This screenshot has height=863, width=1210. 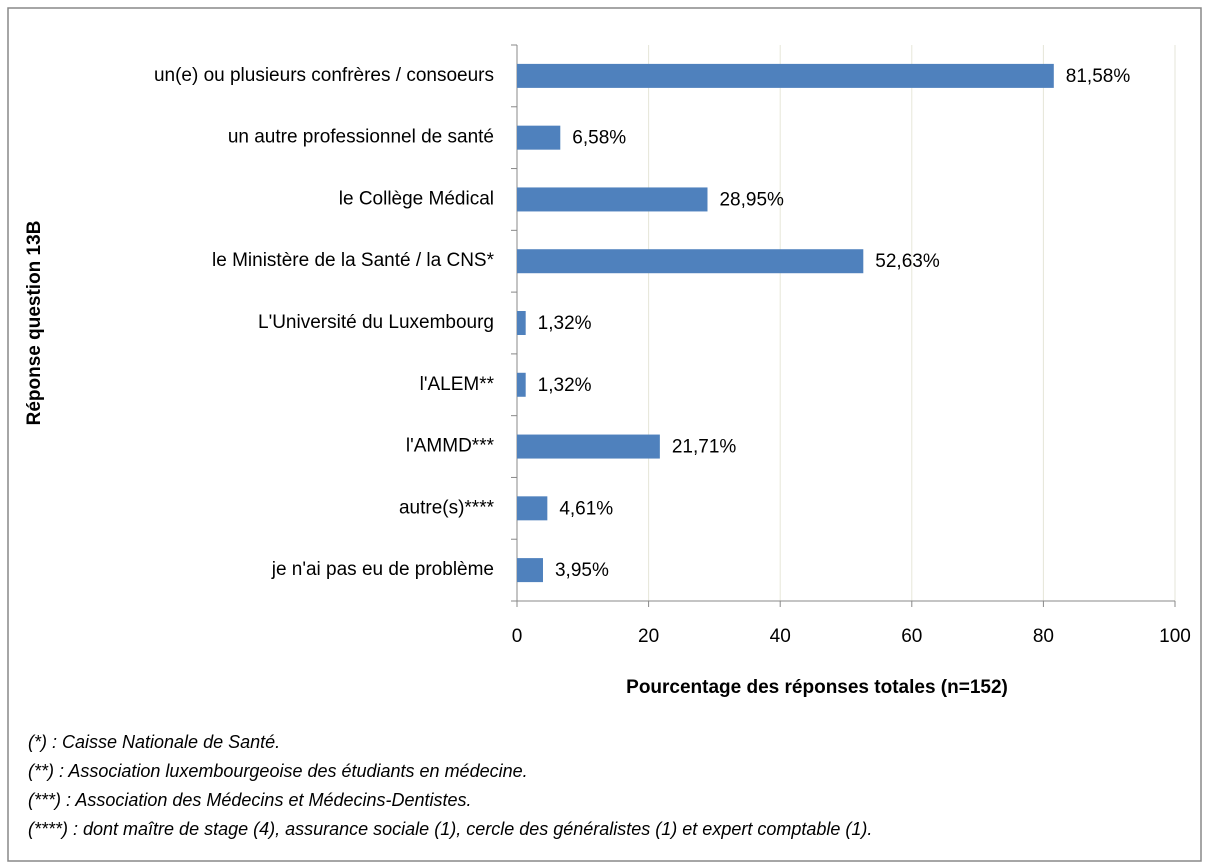 What do you see at coordinates (599, 138) in the screenshot?
I see `data-label: 6,58%` at bounding box center [599, 138].